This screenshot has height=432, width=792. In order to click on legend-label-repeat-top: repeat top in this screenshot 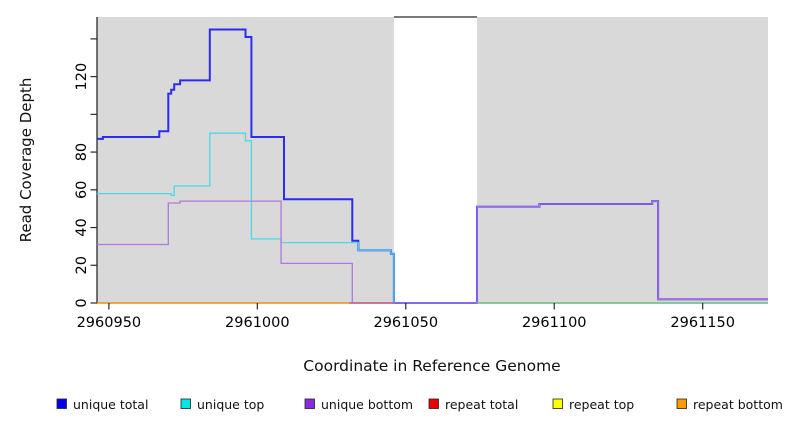, I will do `click(601, 404)`.